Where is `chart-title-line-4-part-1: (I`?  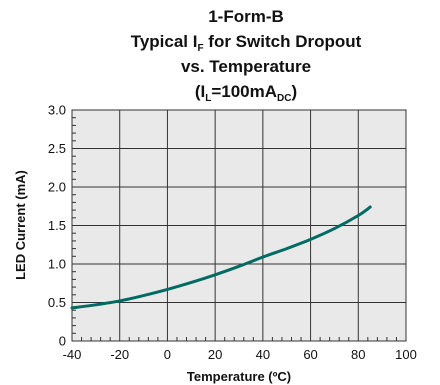 chart-title-line-4-part-1: (I is located at coordinates (200, 91).